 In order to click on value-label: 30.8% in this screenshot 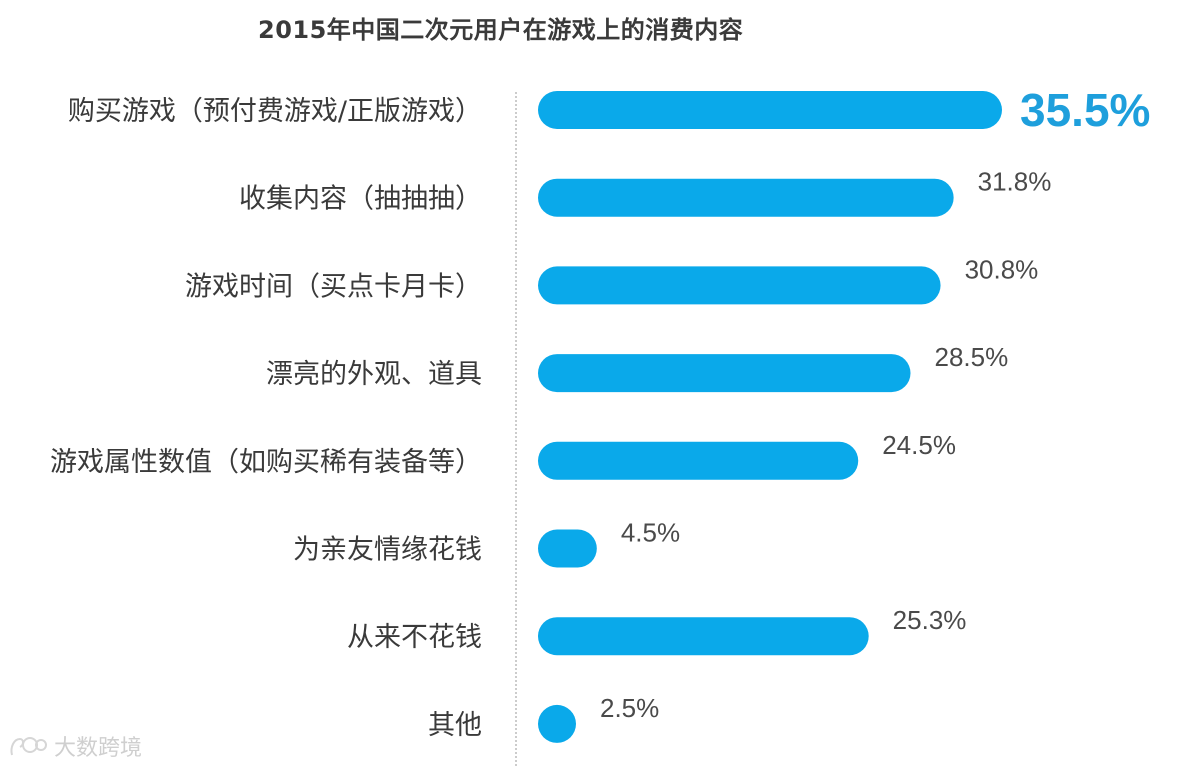, I will do `click(1002, 269)`.